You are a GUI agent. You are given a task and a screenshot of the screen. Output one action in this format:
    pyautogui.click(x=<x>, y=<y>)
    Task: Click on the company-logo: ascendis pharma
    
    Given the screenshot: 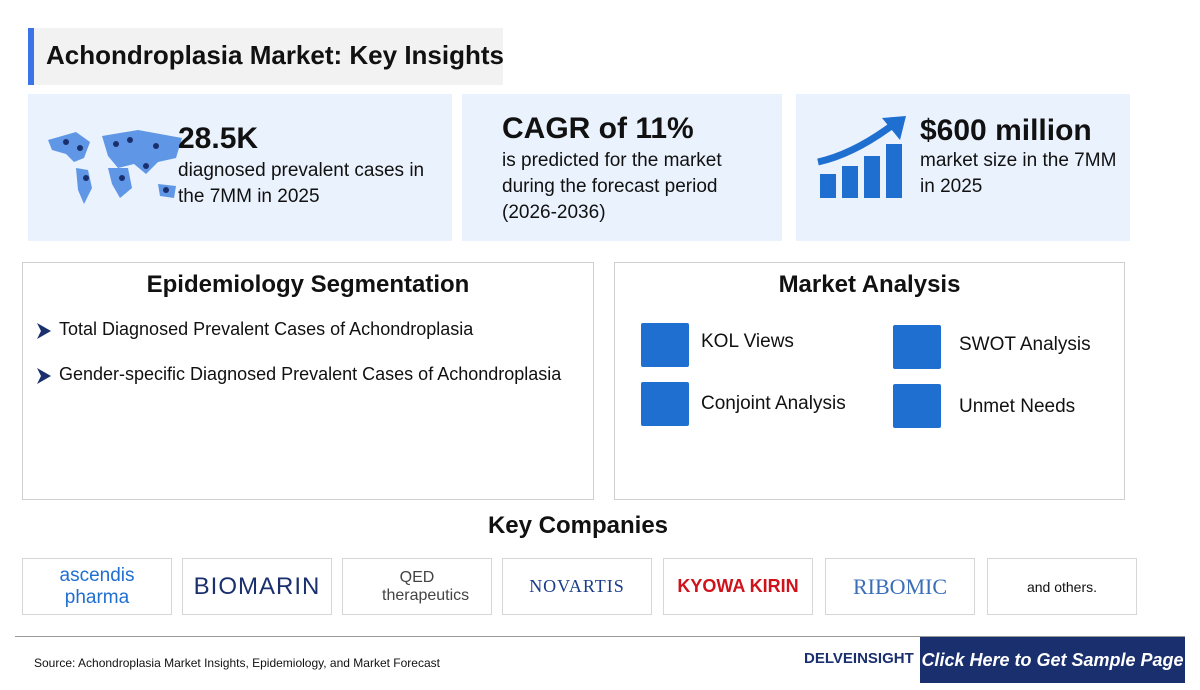 What is the action you would take?
    pyautogui.click(x=97, y=586)
    